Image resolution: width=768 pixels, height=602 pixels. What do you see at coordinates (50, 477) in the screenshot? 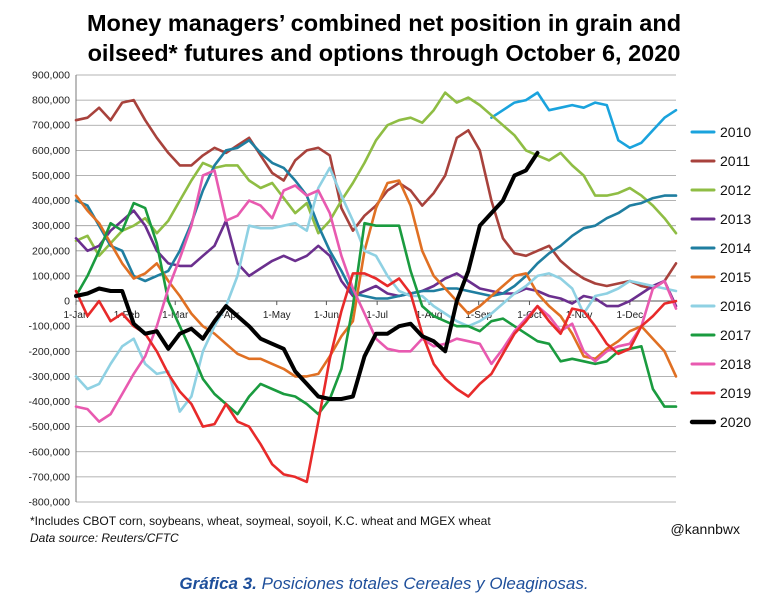
I see `y-tick-label: -700,000` at bounding box center [50, 477].